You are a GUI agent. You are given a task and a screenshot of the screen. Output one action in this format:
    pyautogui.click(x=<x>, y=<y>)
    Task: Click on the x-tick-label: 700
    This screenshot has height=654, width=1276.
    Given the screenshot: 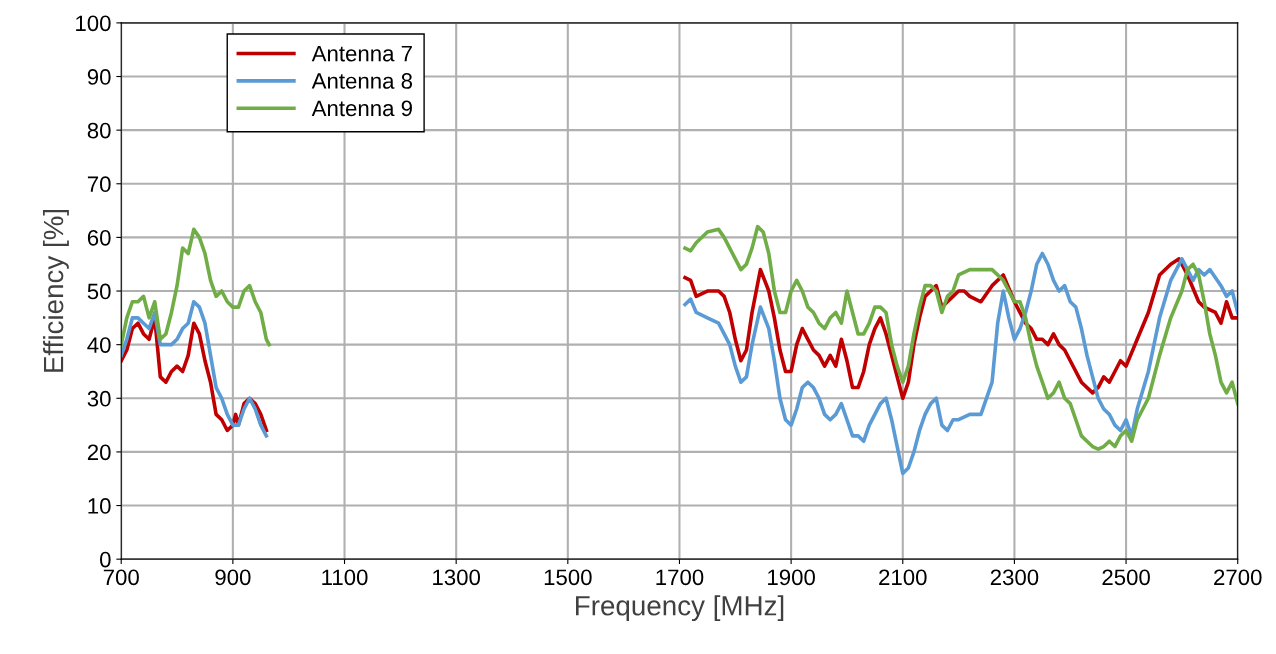 What is the action you would take?
    pyautogui.click(x=121, y=577)
    